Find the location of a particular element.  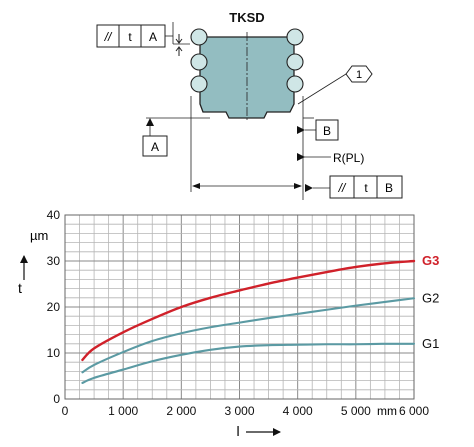

series-label-g1: G1 is located at coordinates (430, 343).